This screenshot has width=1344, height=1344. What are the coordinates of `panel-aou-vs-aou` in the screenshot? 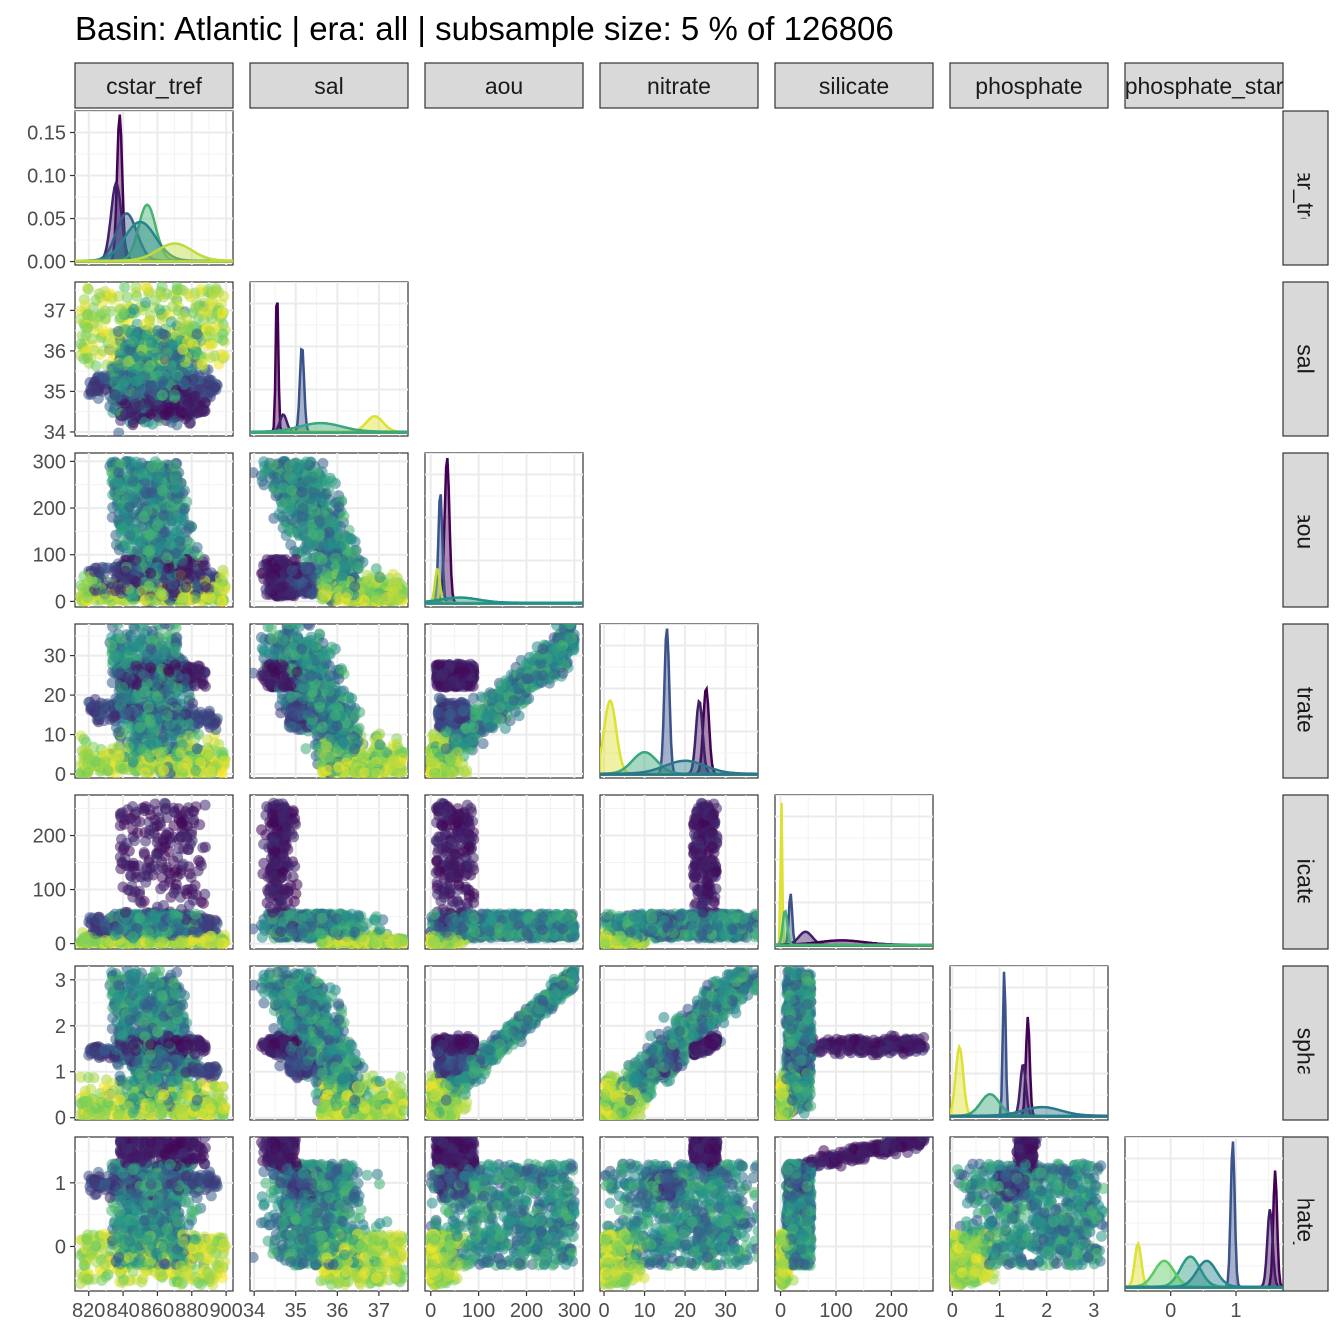 It's located at (504, 530).